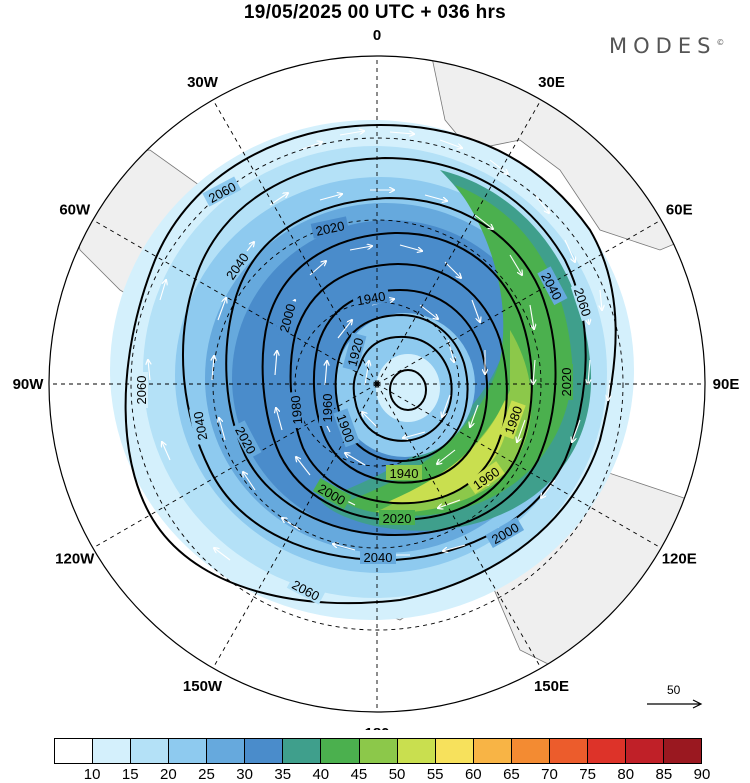  Describe the element at coordinates (675, 704) in the screenshot. I see `reference-vector-arrow` at that location.